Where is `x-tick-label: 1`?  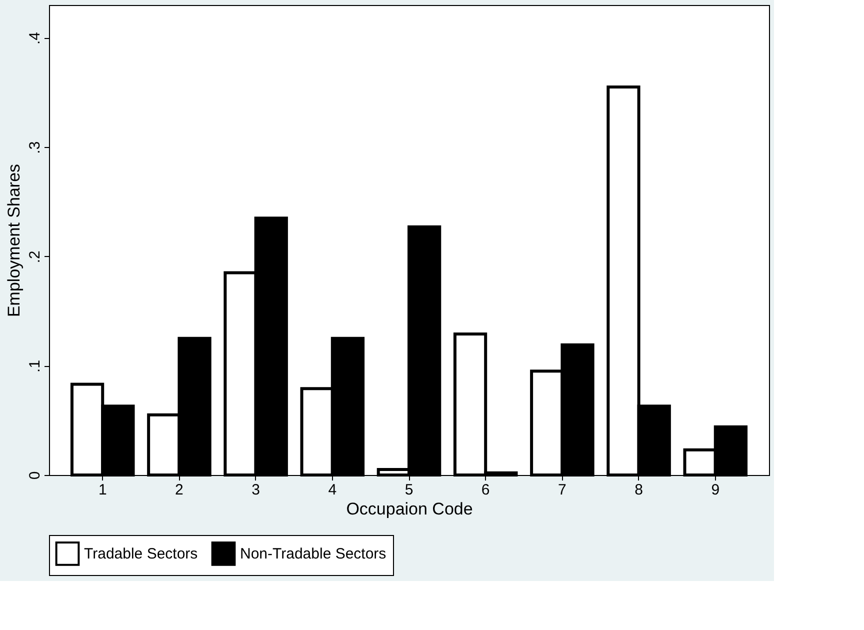
x-tick-label: 1 is located at coordinates (102, 490).